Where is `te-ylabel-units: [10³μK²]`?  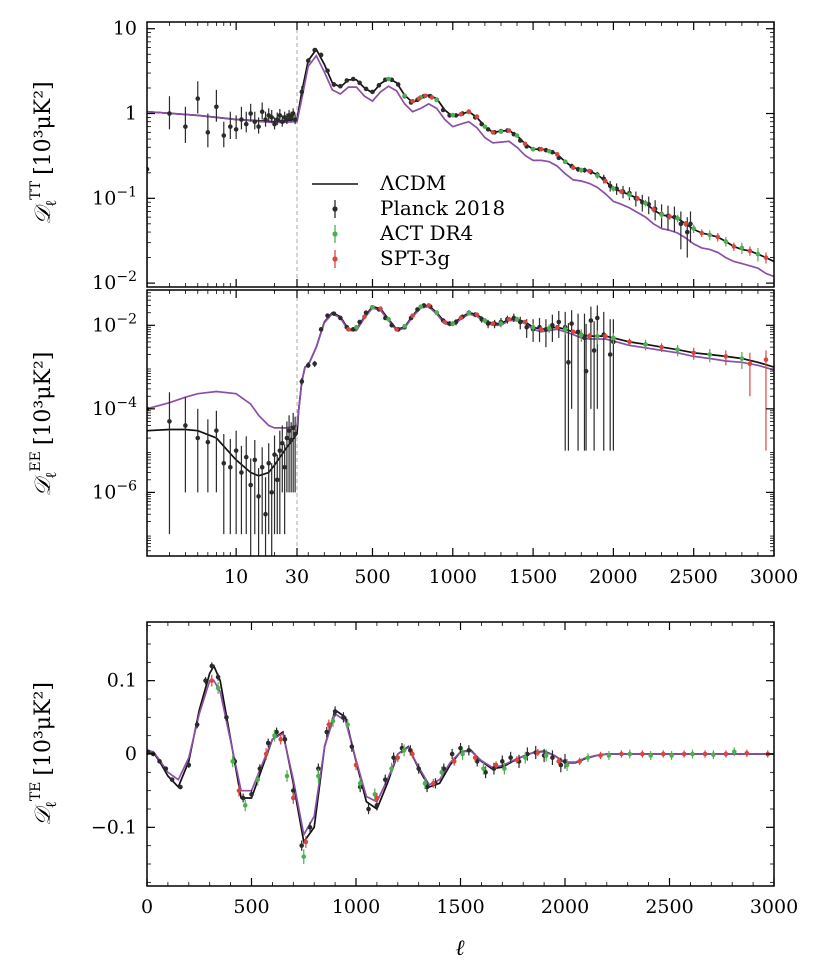
te-ylabel-units: [10³μK²] is located at coordinates (43, 729).